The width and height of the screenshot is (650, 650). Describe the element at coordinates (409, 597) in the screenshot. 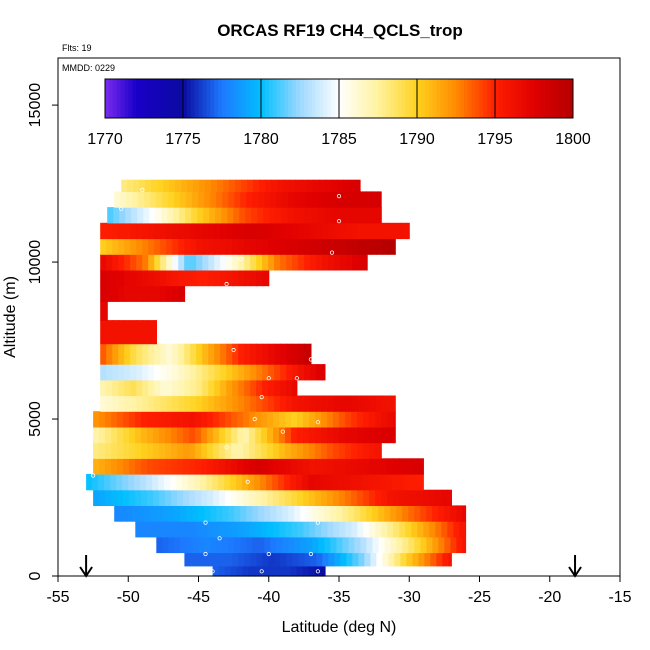

I see `x-tick-label: -30` at that location.